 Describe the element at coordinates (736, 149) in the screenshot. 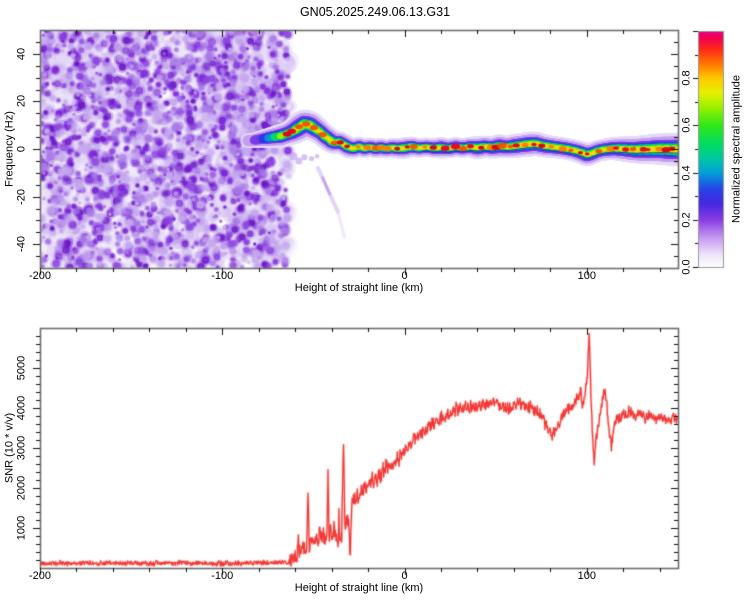

I see `colorbar-label: Normalized spectral amplitude` at that location.